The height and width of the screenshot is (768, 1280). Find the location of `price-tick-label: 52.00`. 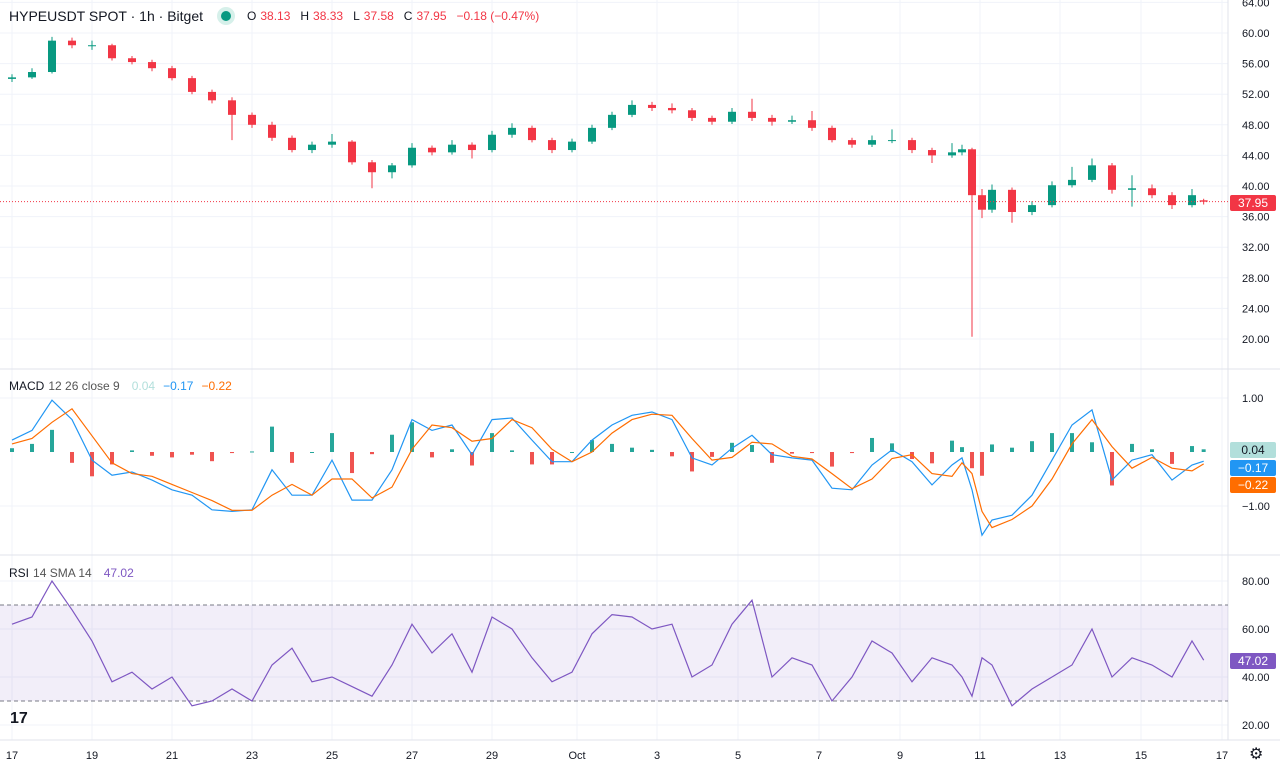

price-tick-label: 52.00 is located at coordinates (1256, 95).